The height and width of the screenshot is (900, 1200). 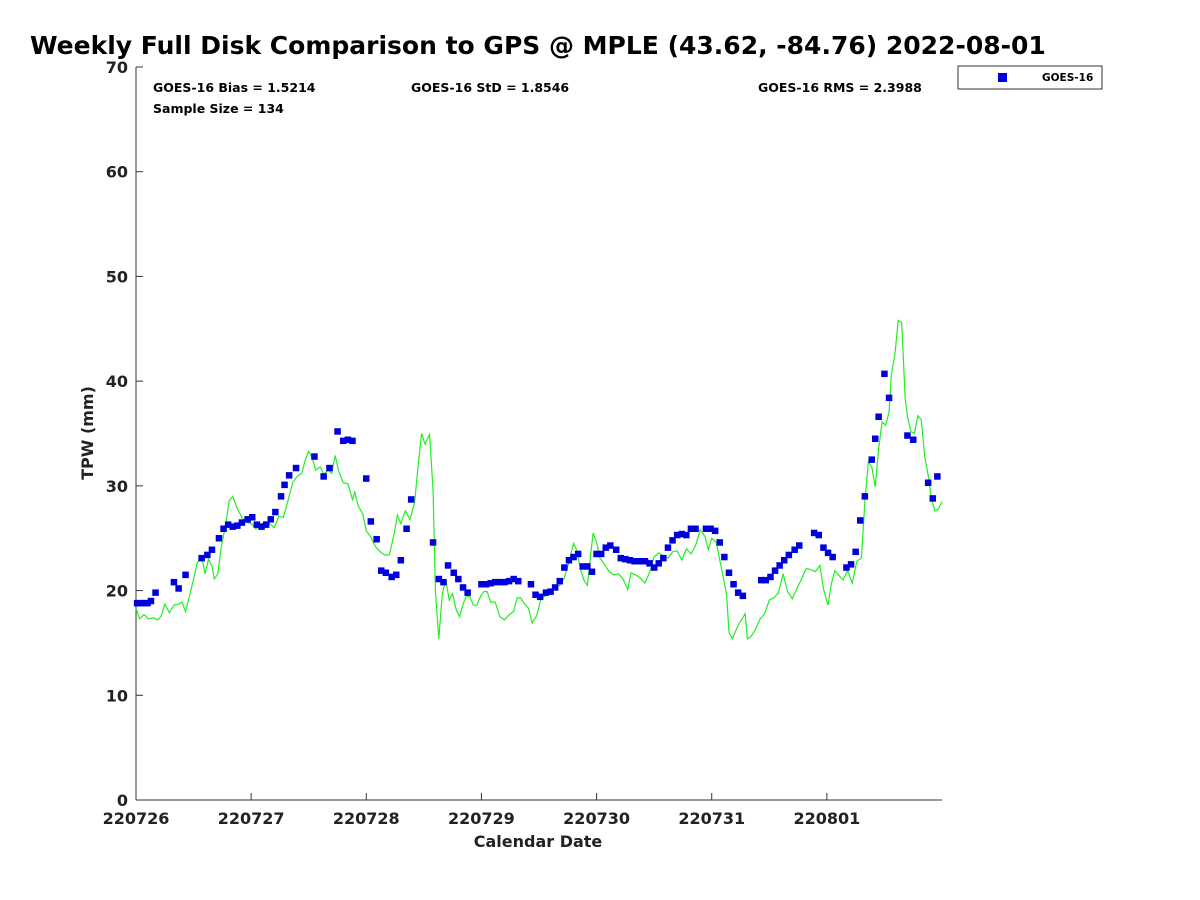 I want to click on legend: GOES-16, so click(x=1030, y=77).